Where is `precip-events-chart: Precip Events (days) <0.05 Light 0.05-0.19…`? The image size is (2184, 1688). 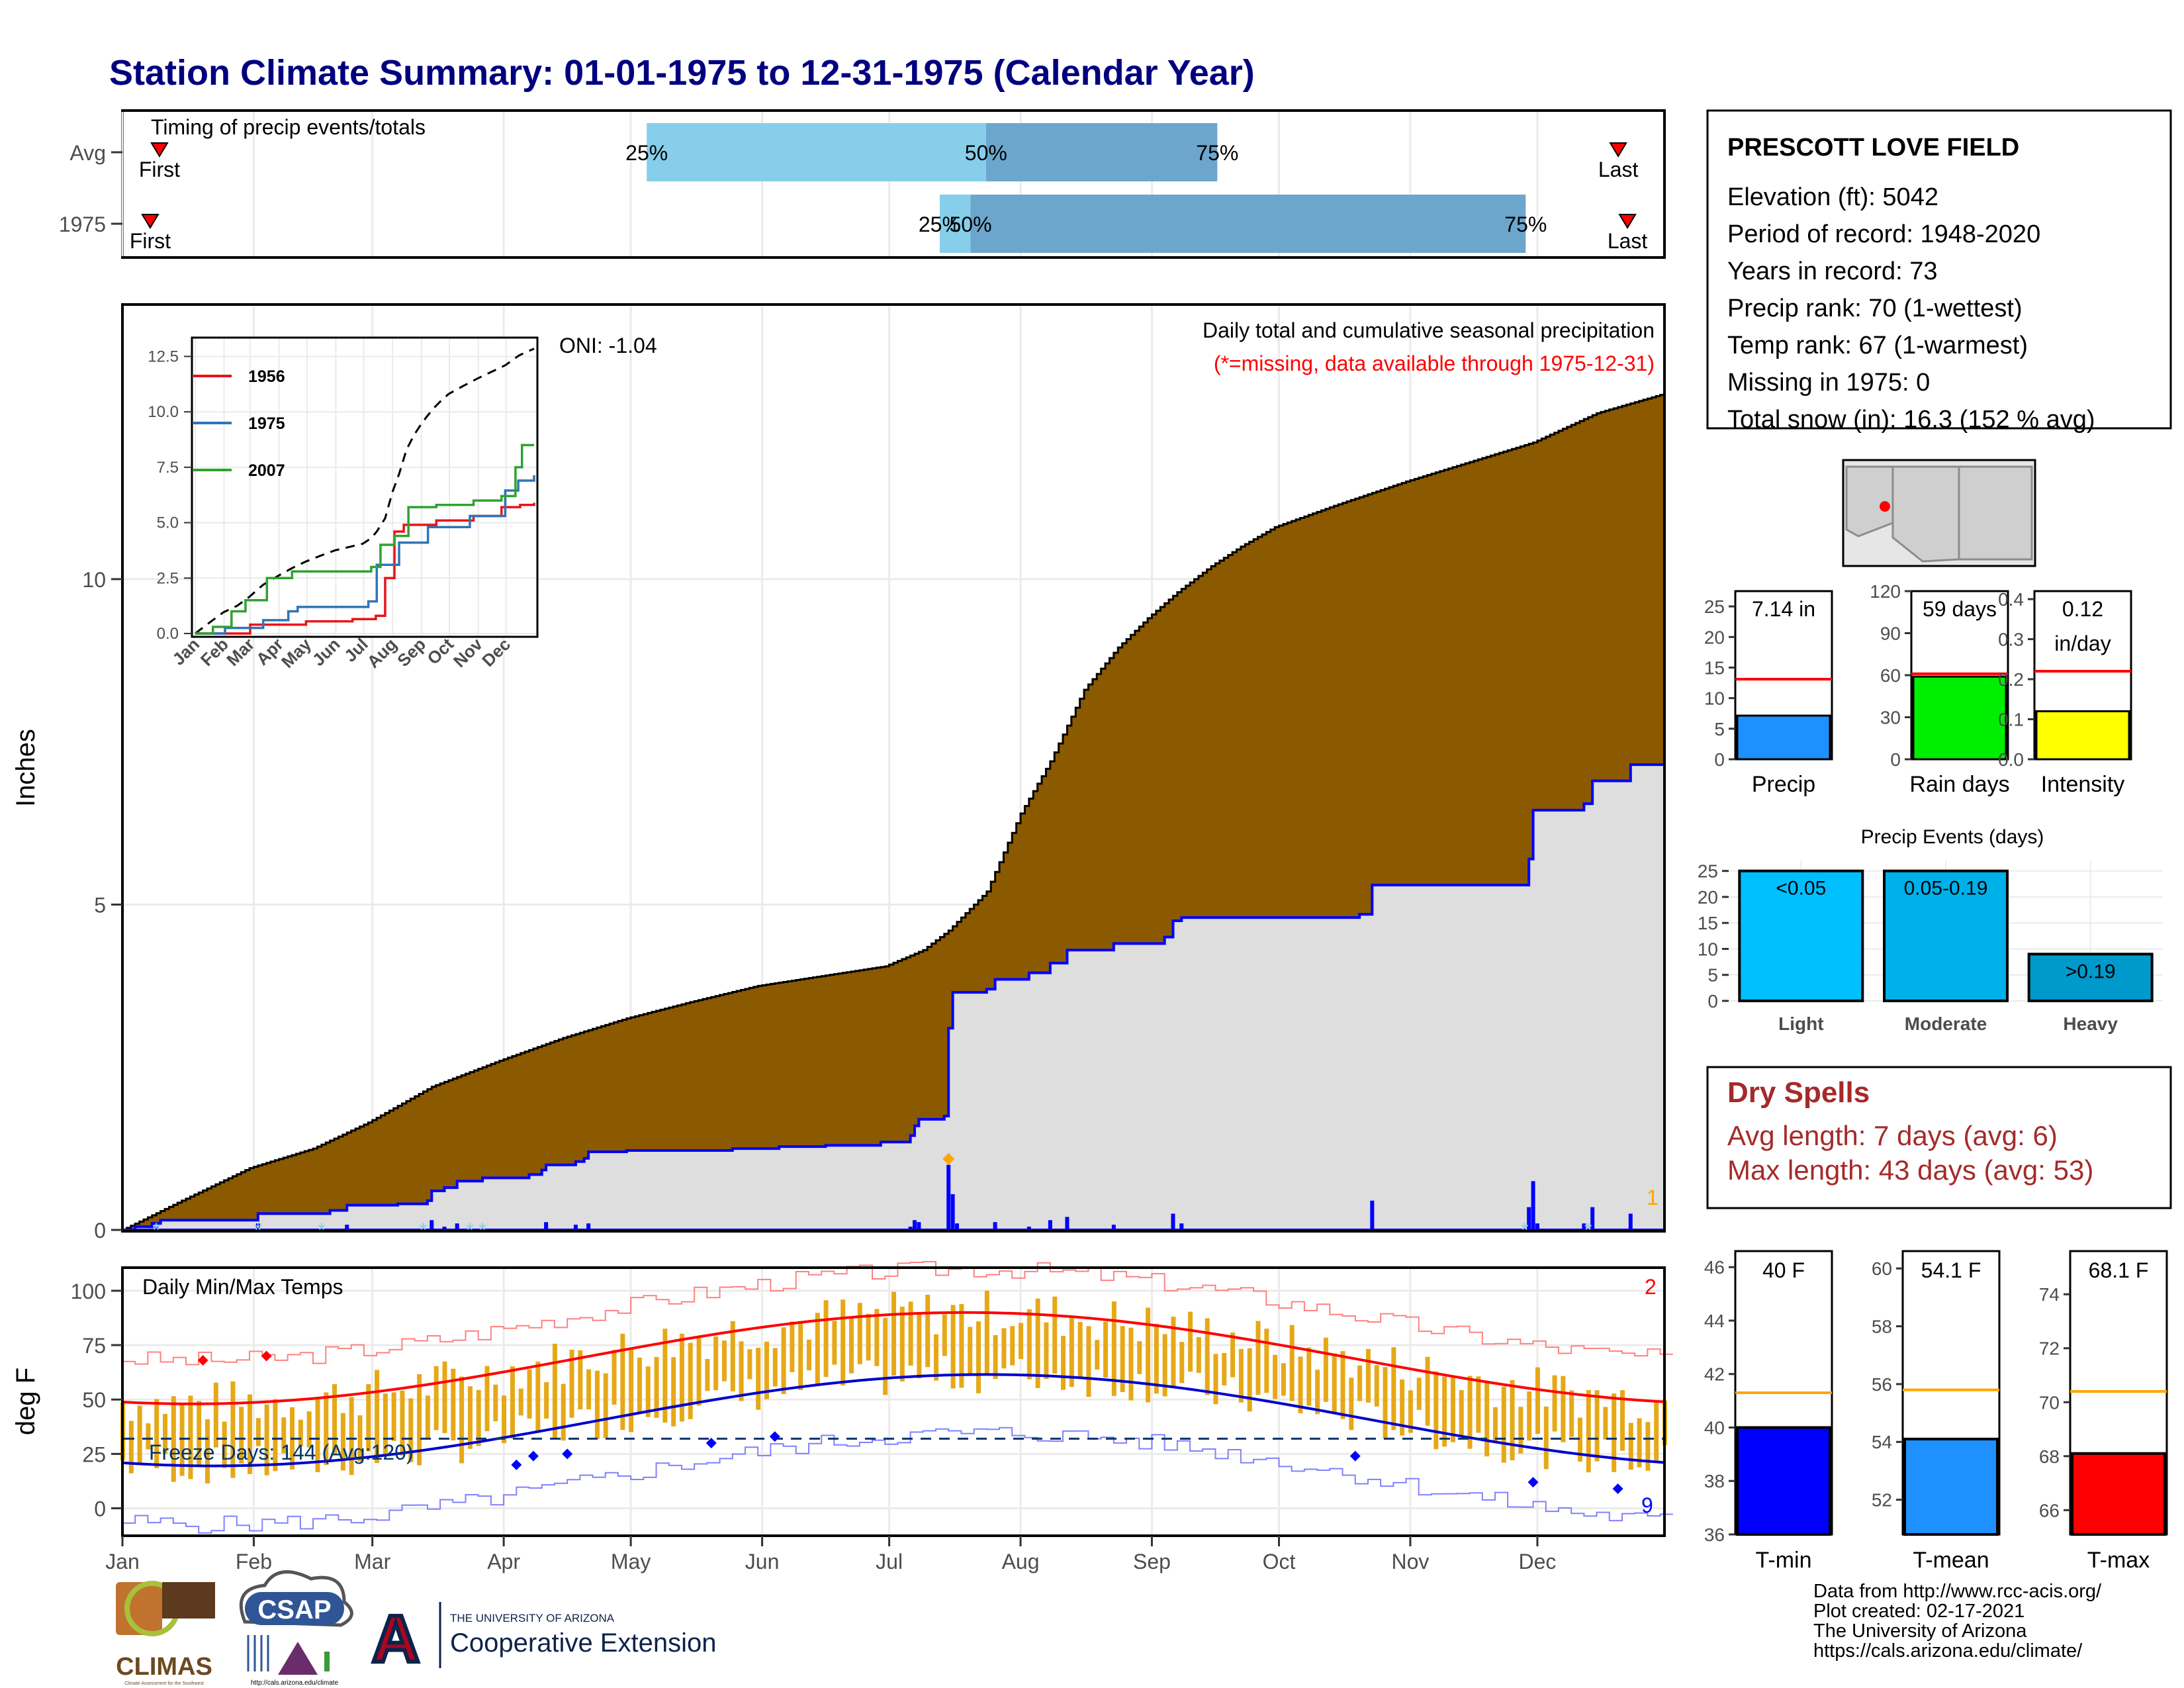 precip-events-chart: Precip Events (days) <0.05 Light 0.05-0.19… is located at coordinates (1931, 930).